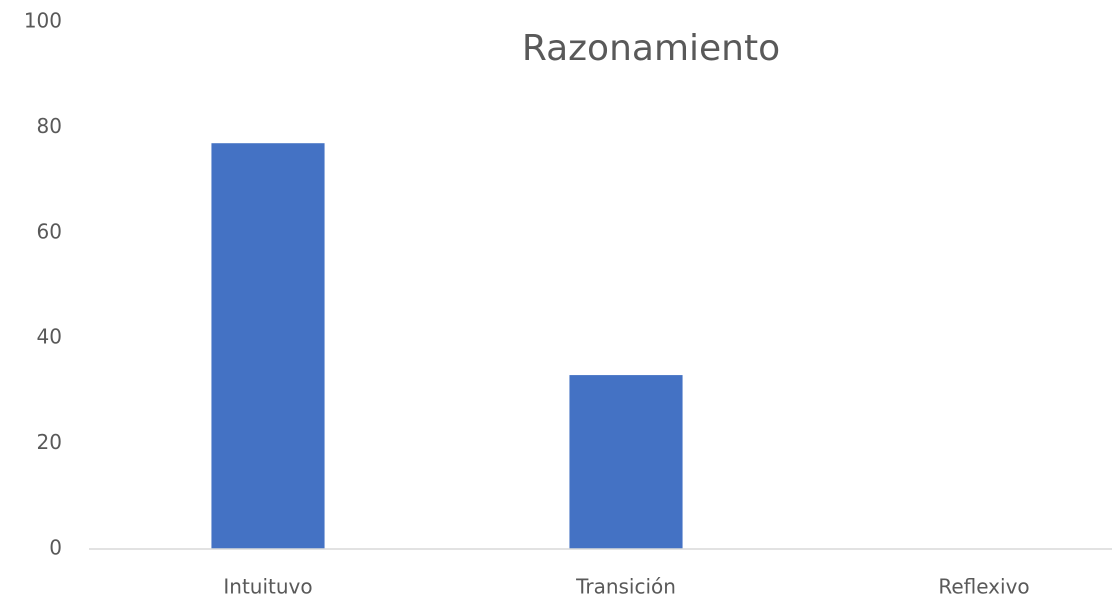  What do you see at coordinates (49, 337) in the screenshot?
I see `y-tick-label: 40` at bounding box center [49, 337].